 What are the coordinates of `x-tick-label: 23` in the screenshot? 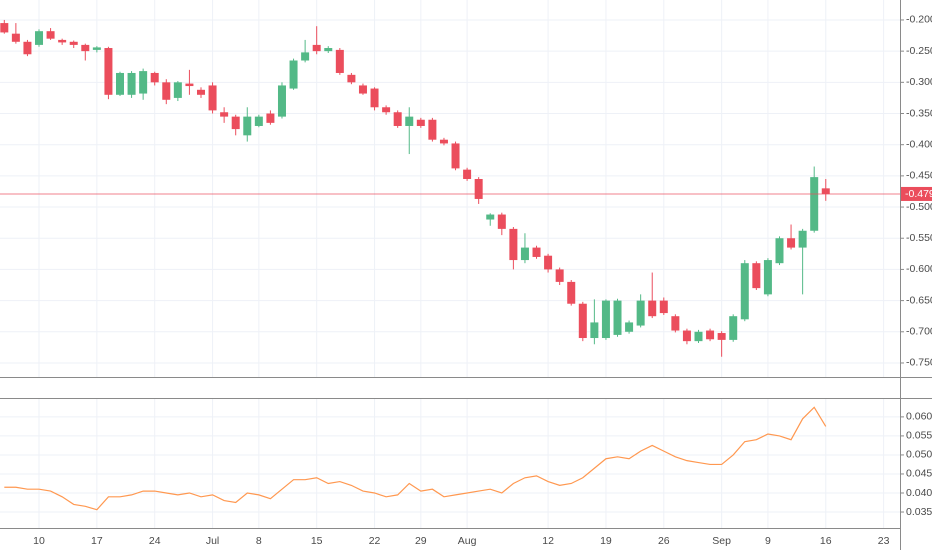 It's located at (884, 541).